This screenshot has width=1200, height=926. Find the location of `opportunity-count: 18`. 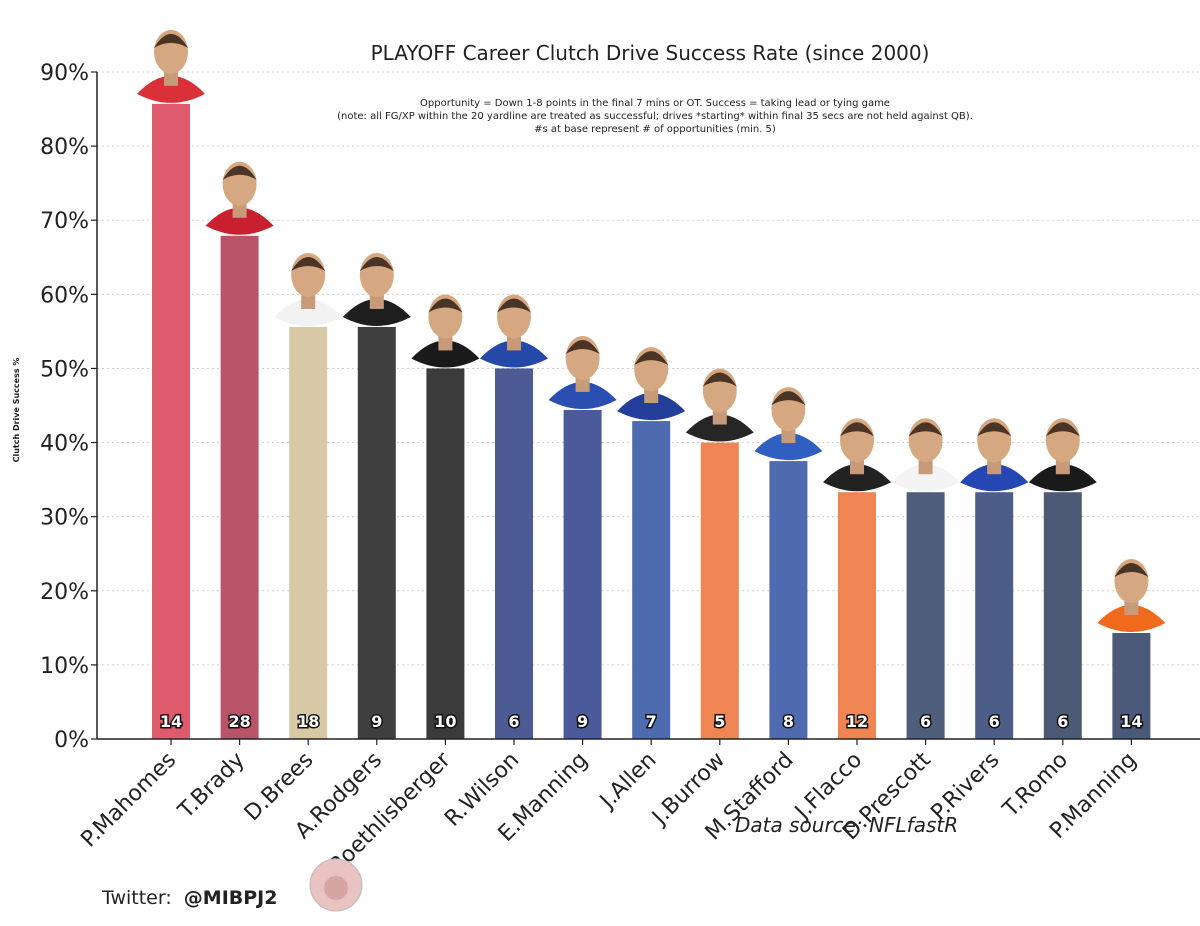

opportunity-count: 18 is located at coordinates (308, 721).